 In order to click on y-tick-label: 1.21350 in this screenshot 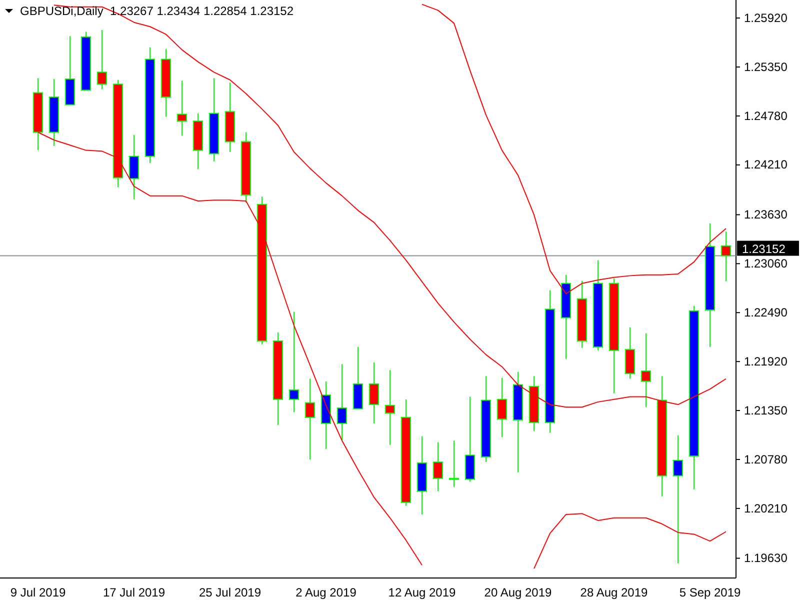, I will do `click(766, 410)`.